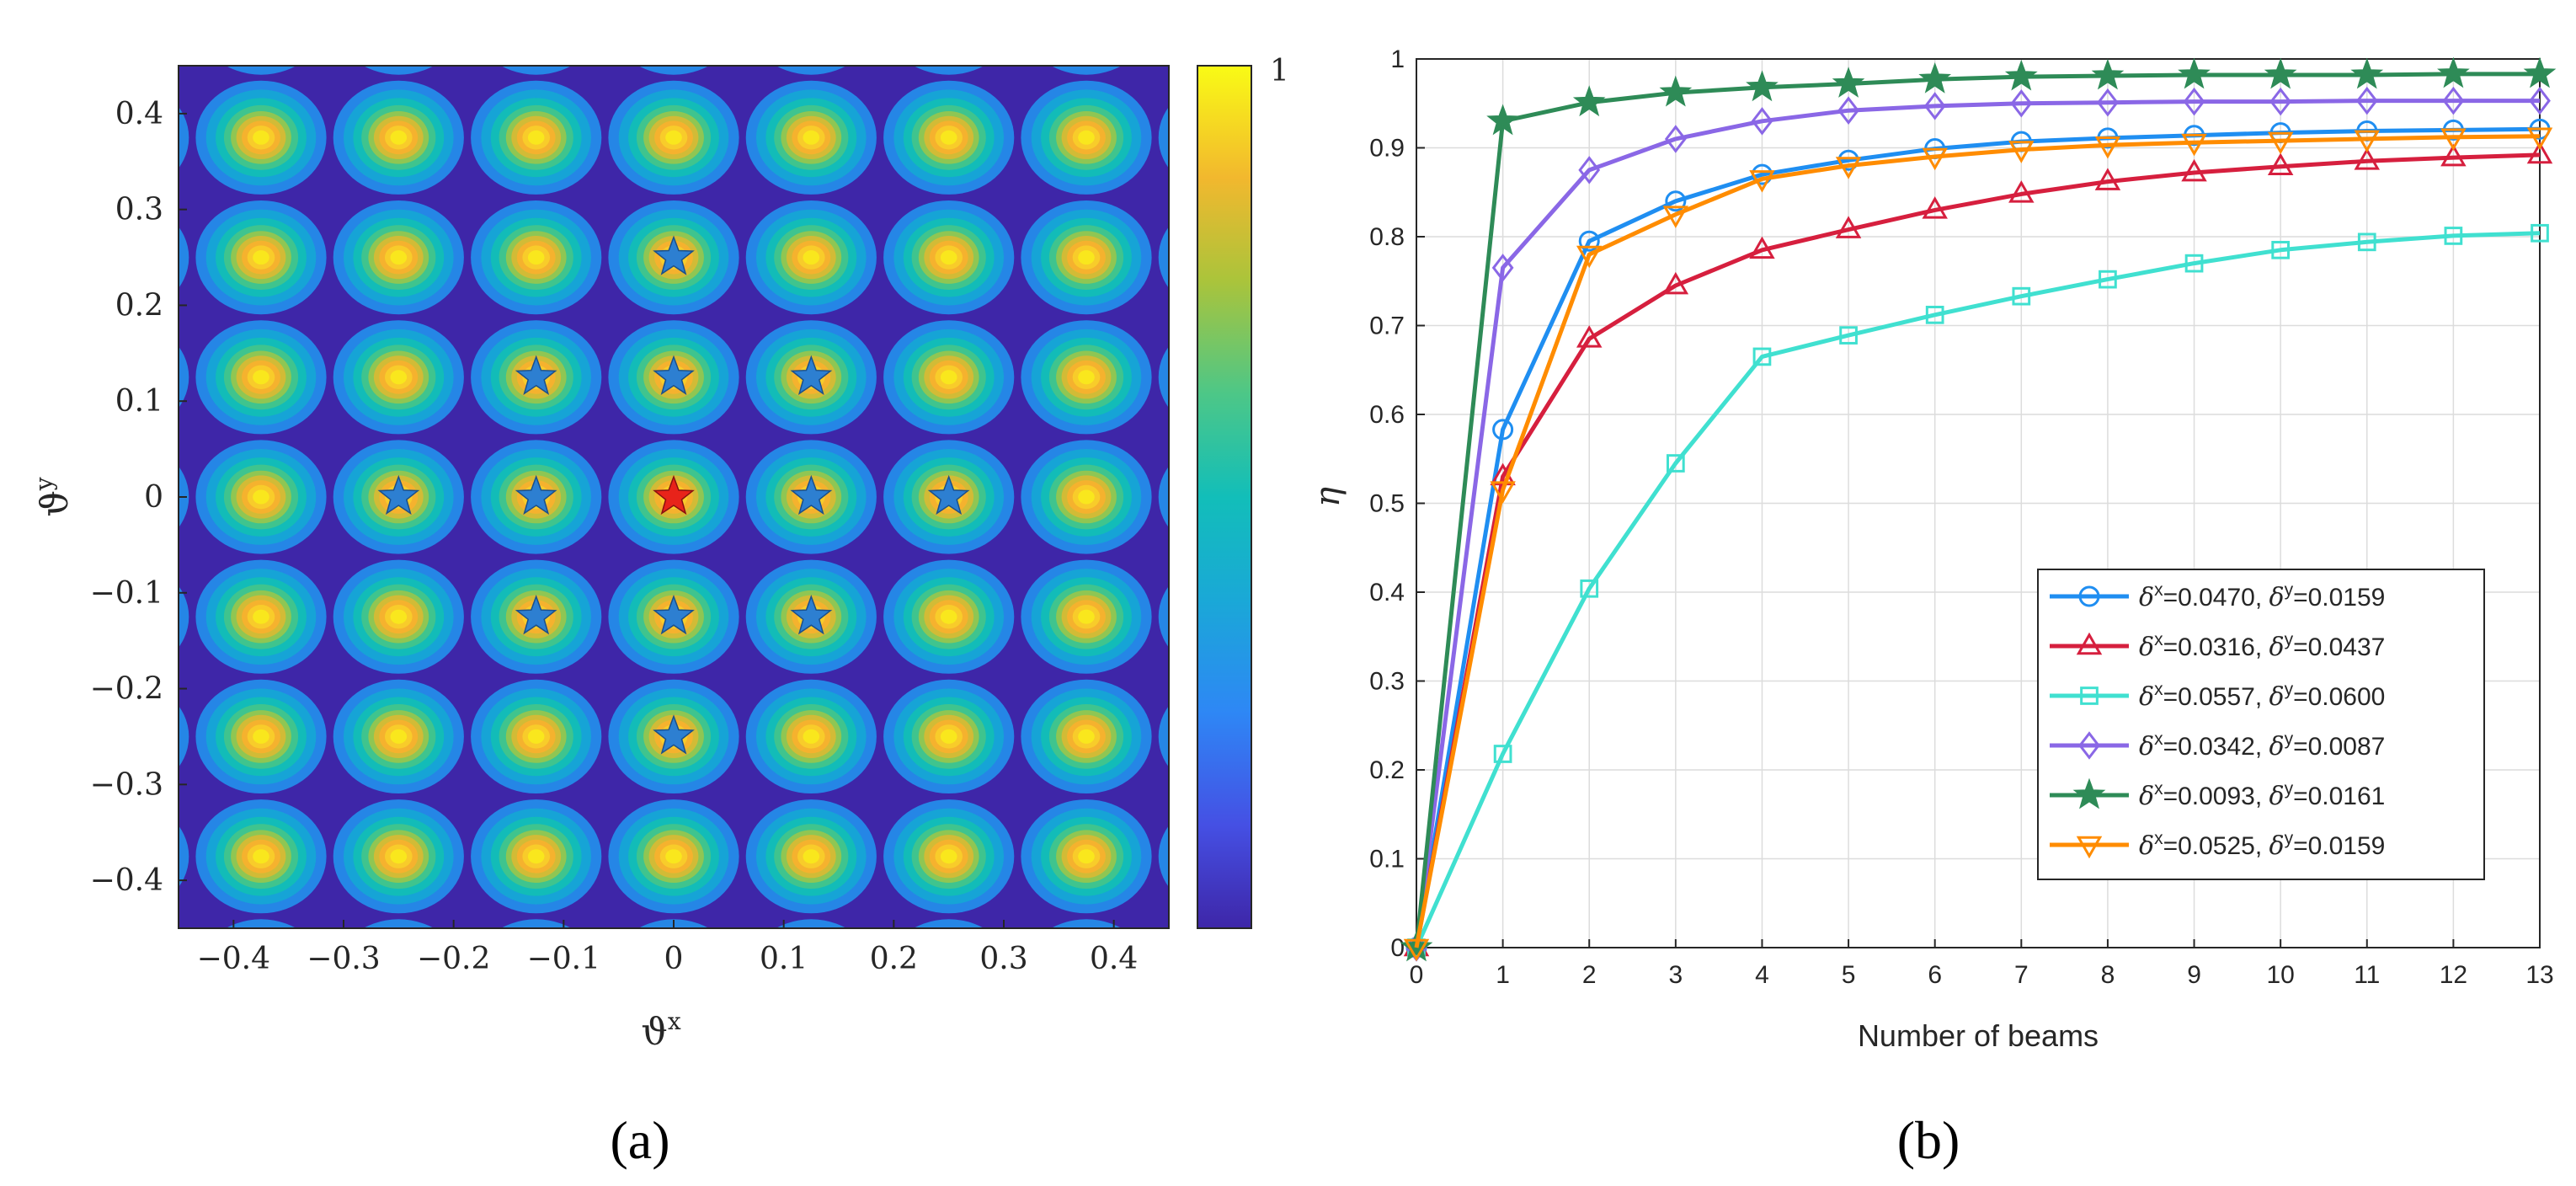 This screenshot has height=1186, width=2576. What do you see at coordinates (639, 1140) in the screenshot?
I see `panel-a-label: (a)` at bounding box center [639, 1140].